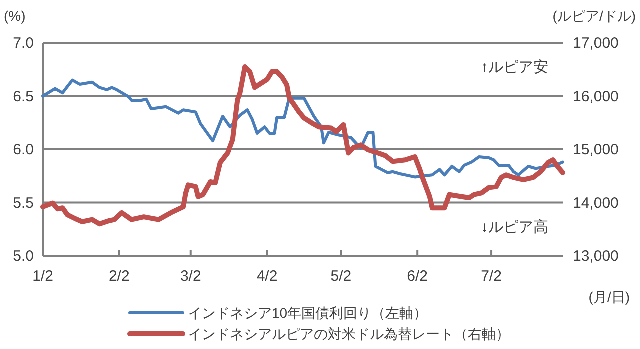 The height and width of the screenshot is (349, 640). Describe the element at coordinates (23, 256) in the screenshot. I see `y-tick-label: 5.0` at that location.